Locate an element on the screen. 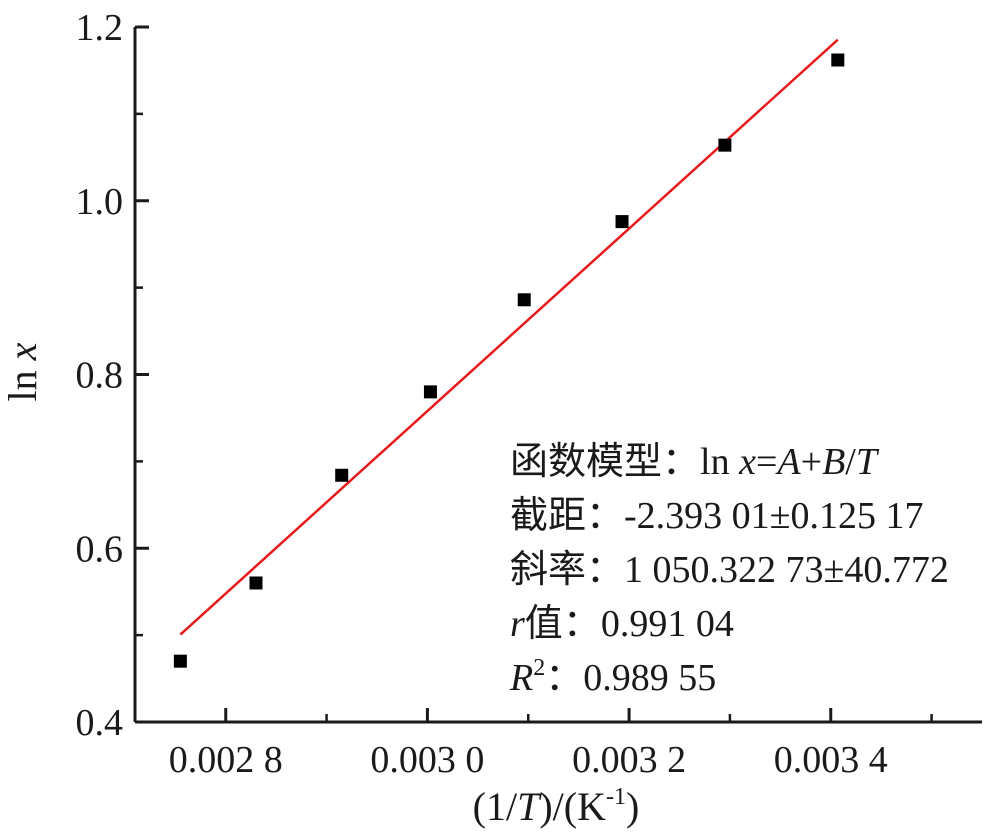  annotation-model-sep: ： is located at coordinates (681, 462).